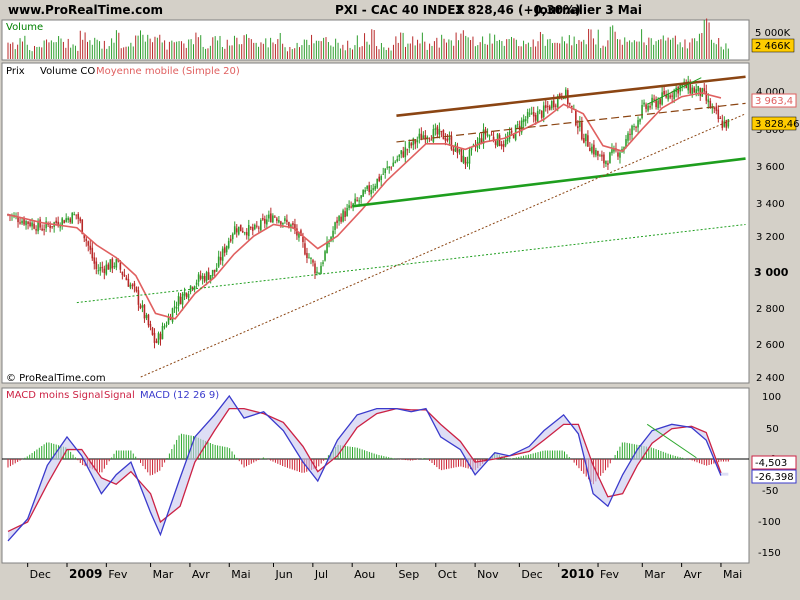 The height and width of the screenshot is (600, 800). I want to click on x-tick-label: Aou, so click(364, 574).